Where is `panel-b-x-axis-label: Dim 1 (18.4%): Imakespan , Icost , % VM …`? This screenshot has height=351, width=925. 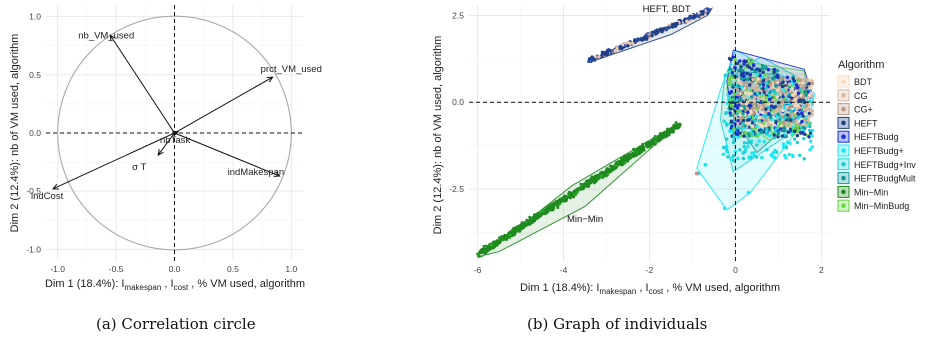 panel-b-x-axis-label: Dim 1 (18.4%): Imakespan , Icost , % VM … is located at coordinates (650, 289).